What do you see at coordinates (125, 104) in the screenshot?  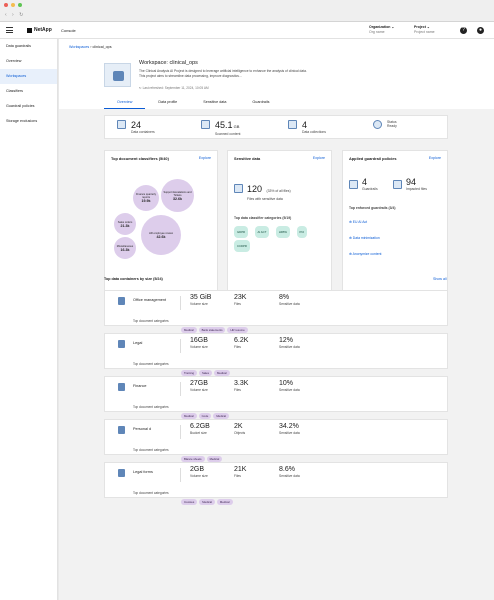 I see `tab-overview: Overview` at bounding box center [125, 104].